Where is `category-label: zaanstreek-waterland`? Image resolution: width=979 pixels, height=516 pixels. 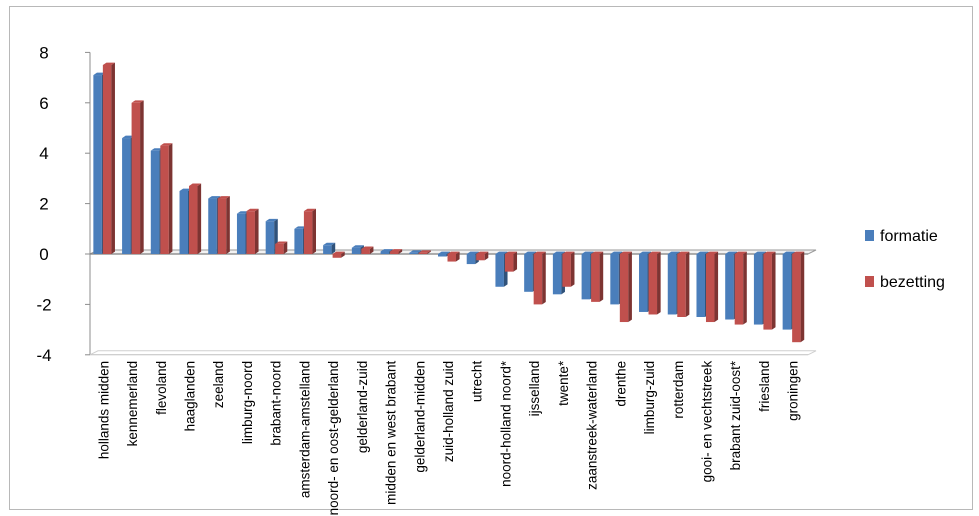 category-label: zaanstreek-waterland is located at coordinates (592, 425).